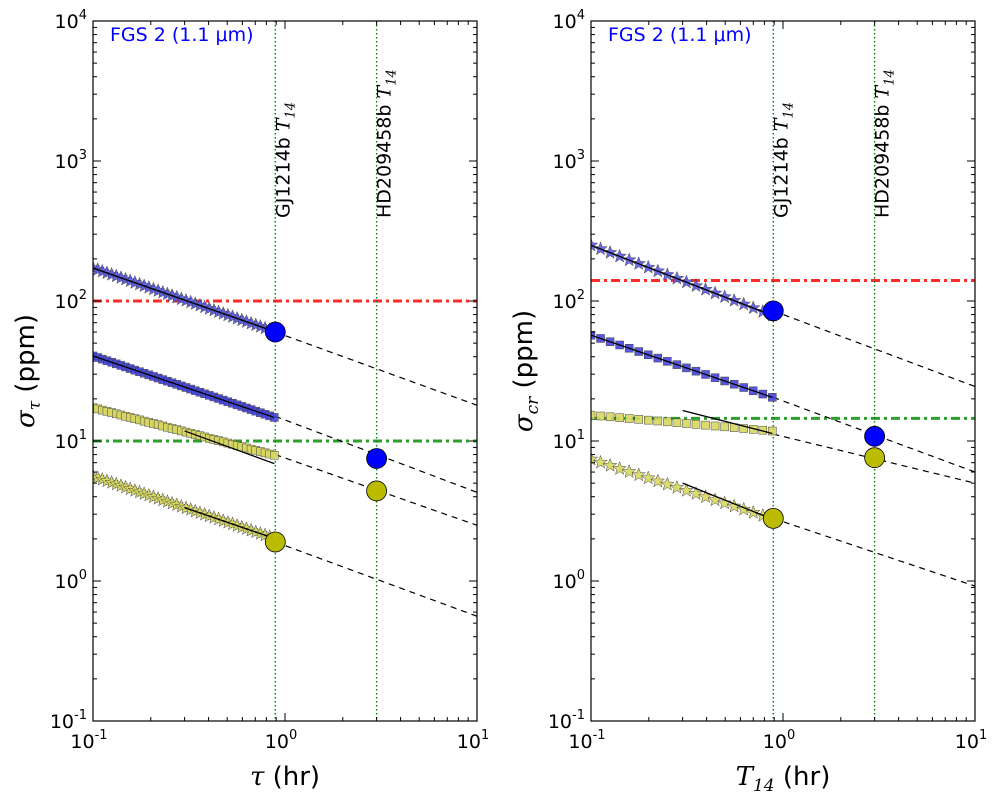 This screenshot has height=800, width=1000. What do you see at coordinates (781, 174) in the screenshot?
I see `vline-label-name: GJ1214b` at bounding box center [781, 174].